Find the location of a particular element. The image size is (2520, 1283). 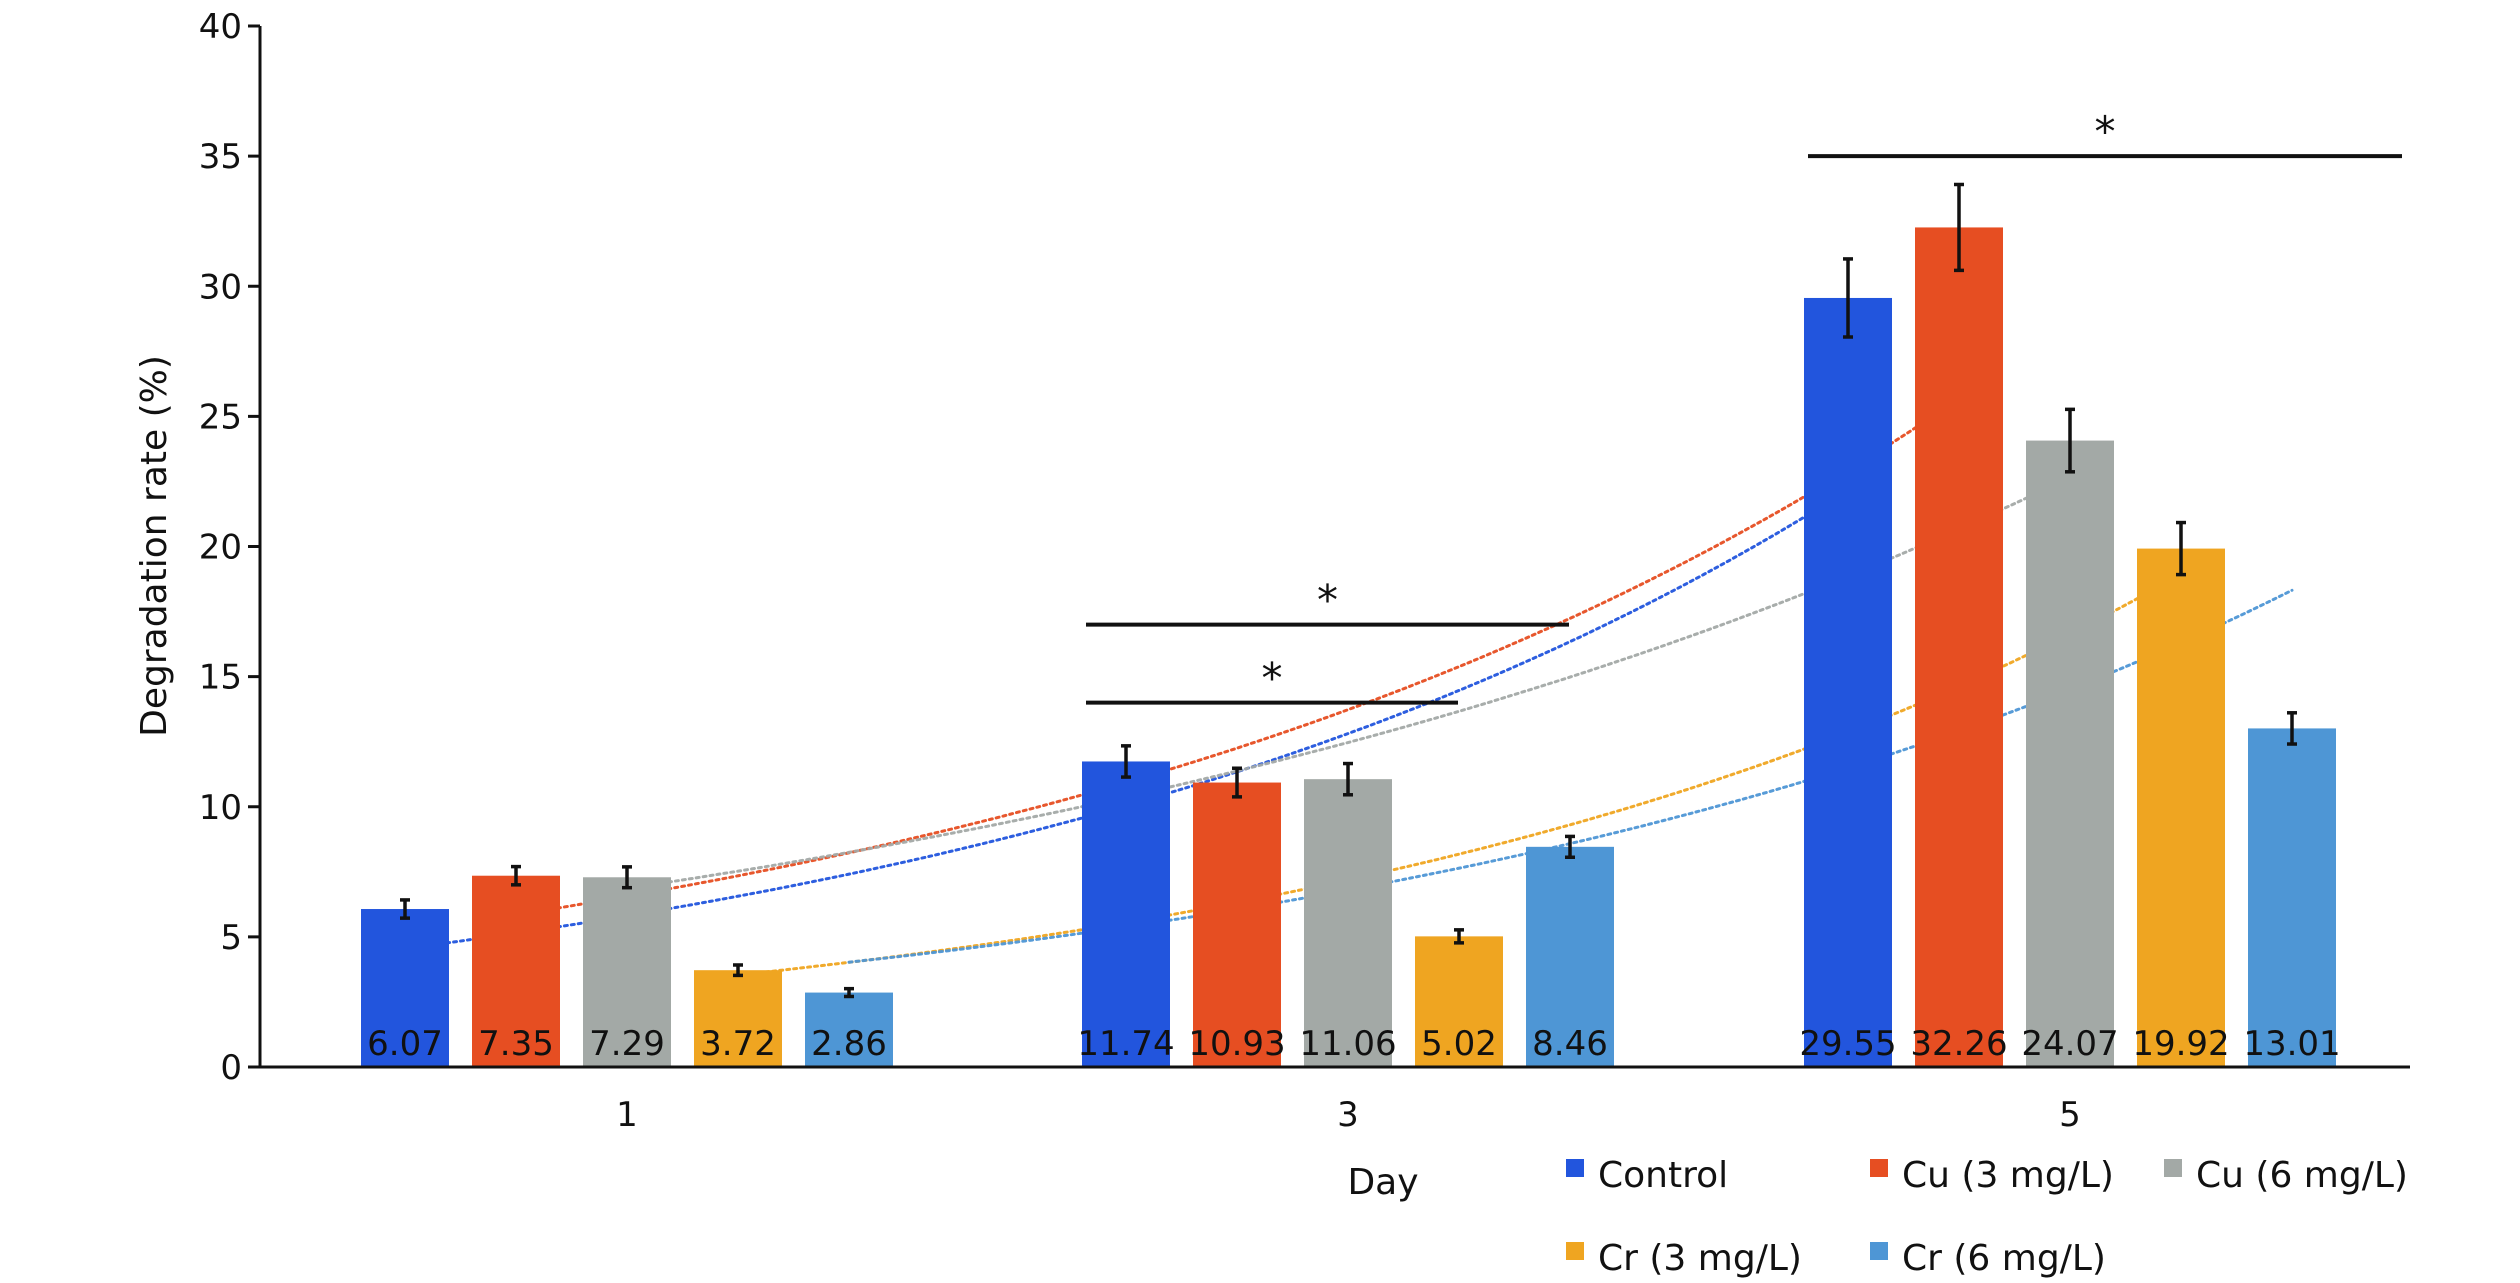

y-tick-label-8: 40 is located at coordinates (220, 27).